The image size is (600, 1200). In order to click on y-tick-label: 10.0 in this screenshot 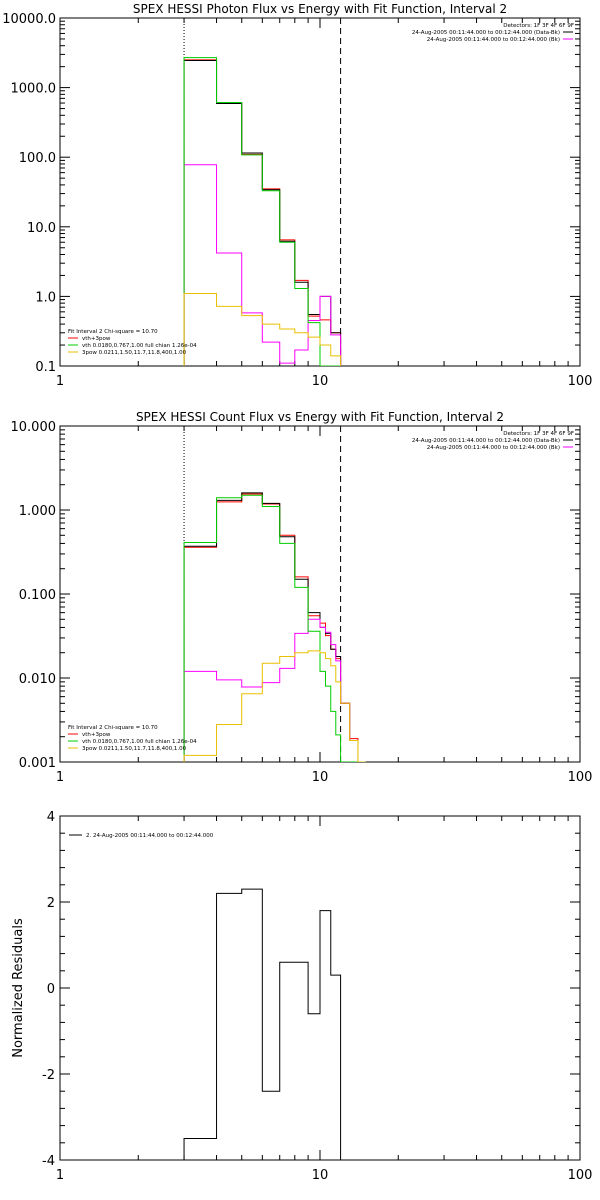, I will do `click(41, 228)`.